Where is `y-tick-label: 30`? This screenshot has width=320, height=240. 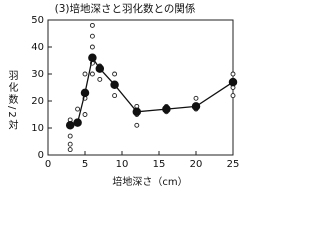
y-tick-label: 30 is located at coordinates (37, 74).